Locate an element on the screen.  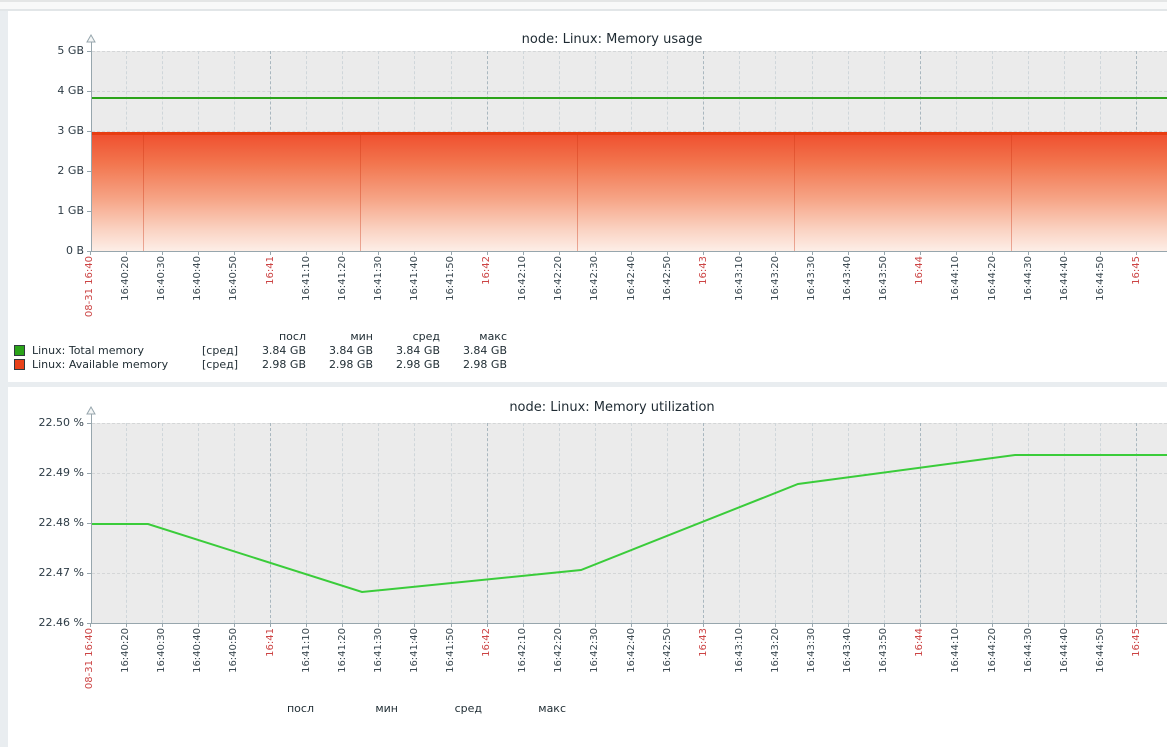
y-axis-label: 2 GB is located at coordinates (48, 171).